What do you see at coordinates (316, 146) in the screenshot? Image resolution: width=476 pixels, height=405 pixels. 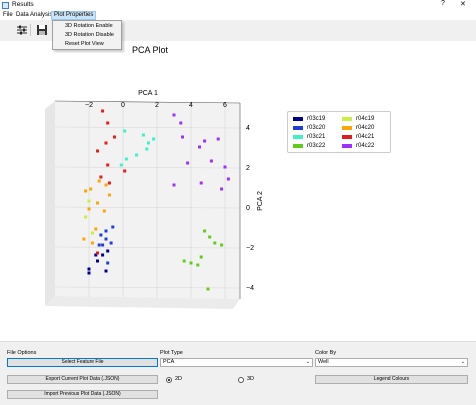 I see `legend-label: r03c22` at bounding box center [316, 146].